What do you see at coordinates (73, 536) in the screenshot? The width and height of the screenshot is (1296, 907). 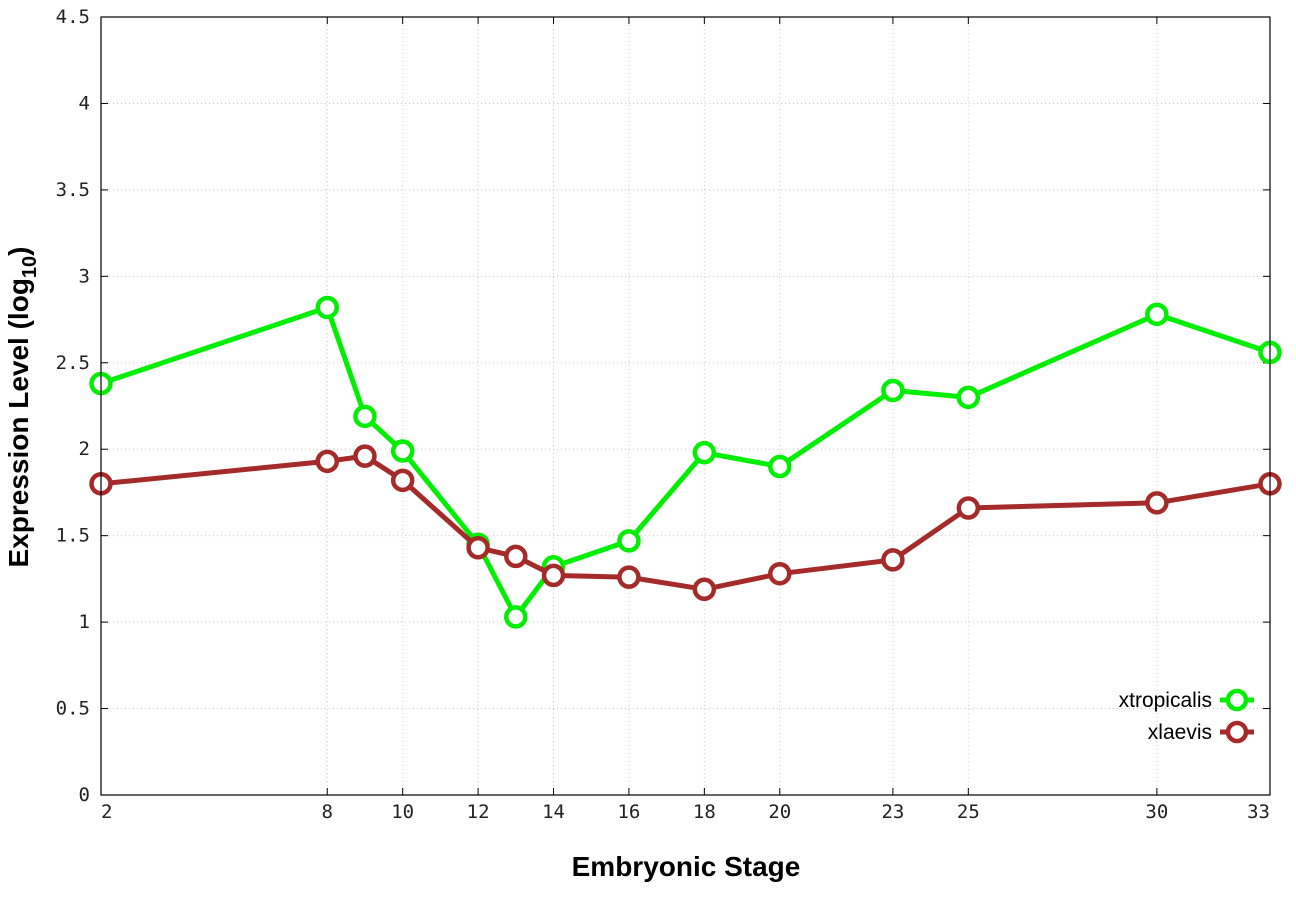 I see `y-tick-label: 1.5` at bounding box center [73, 536].